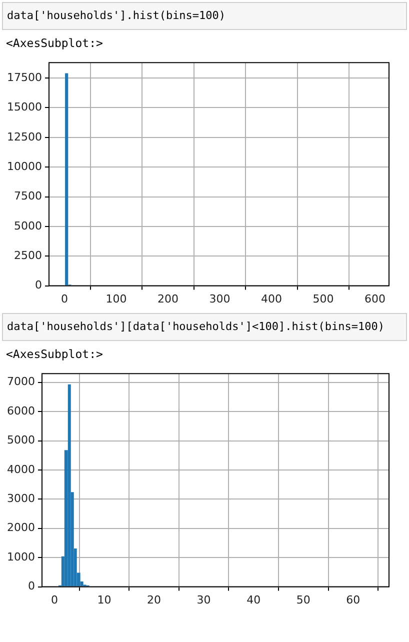  I want to click on x-tick-label: 20, so click(154, 599).